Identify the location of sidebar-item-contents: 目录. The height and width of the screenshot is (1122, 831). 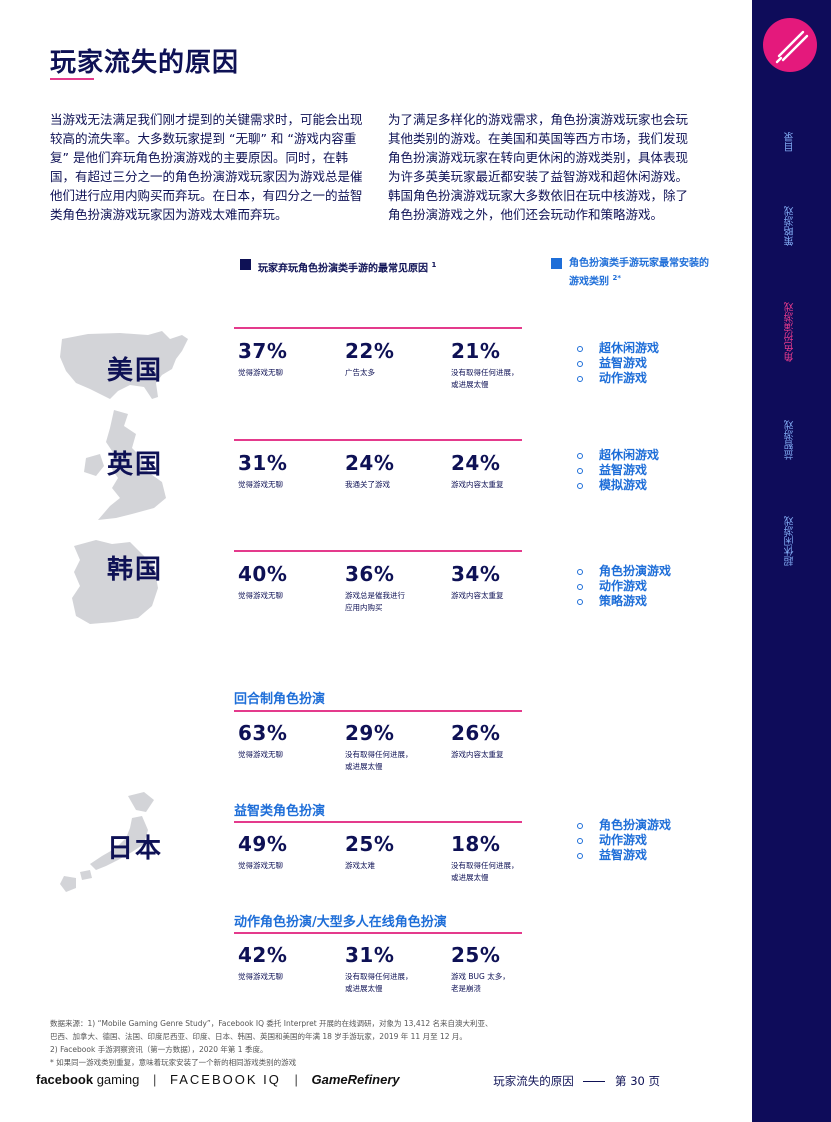
(790, 142).